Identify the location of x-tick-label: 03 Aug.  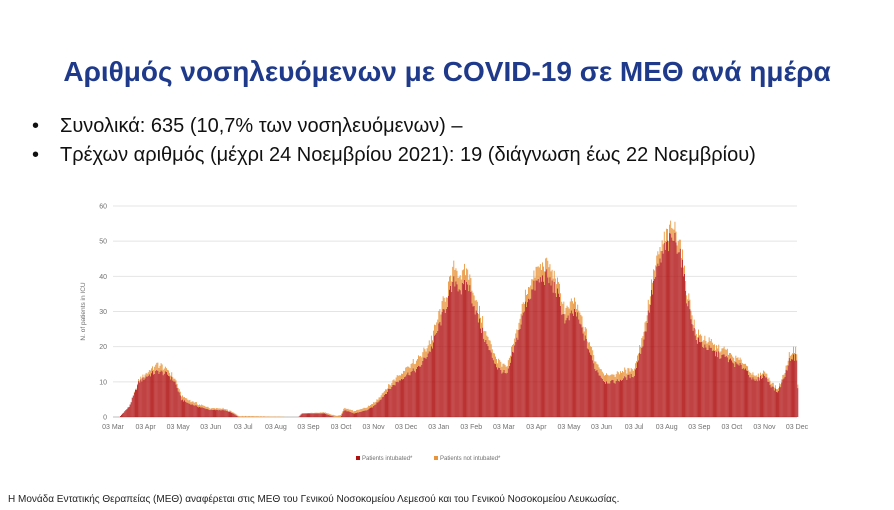
(667, 427).